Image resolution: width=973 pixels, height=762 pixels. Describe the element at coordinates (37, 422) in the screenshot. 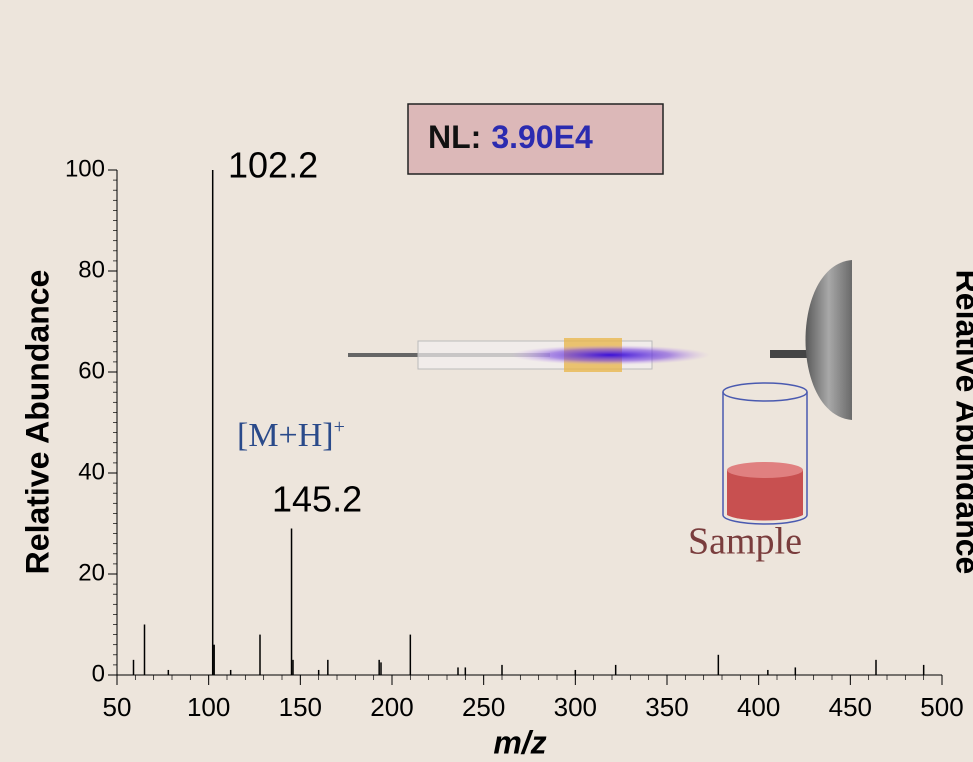

I see `y-axis-label: Relative Abundance` at that location.